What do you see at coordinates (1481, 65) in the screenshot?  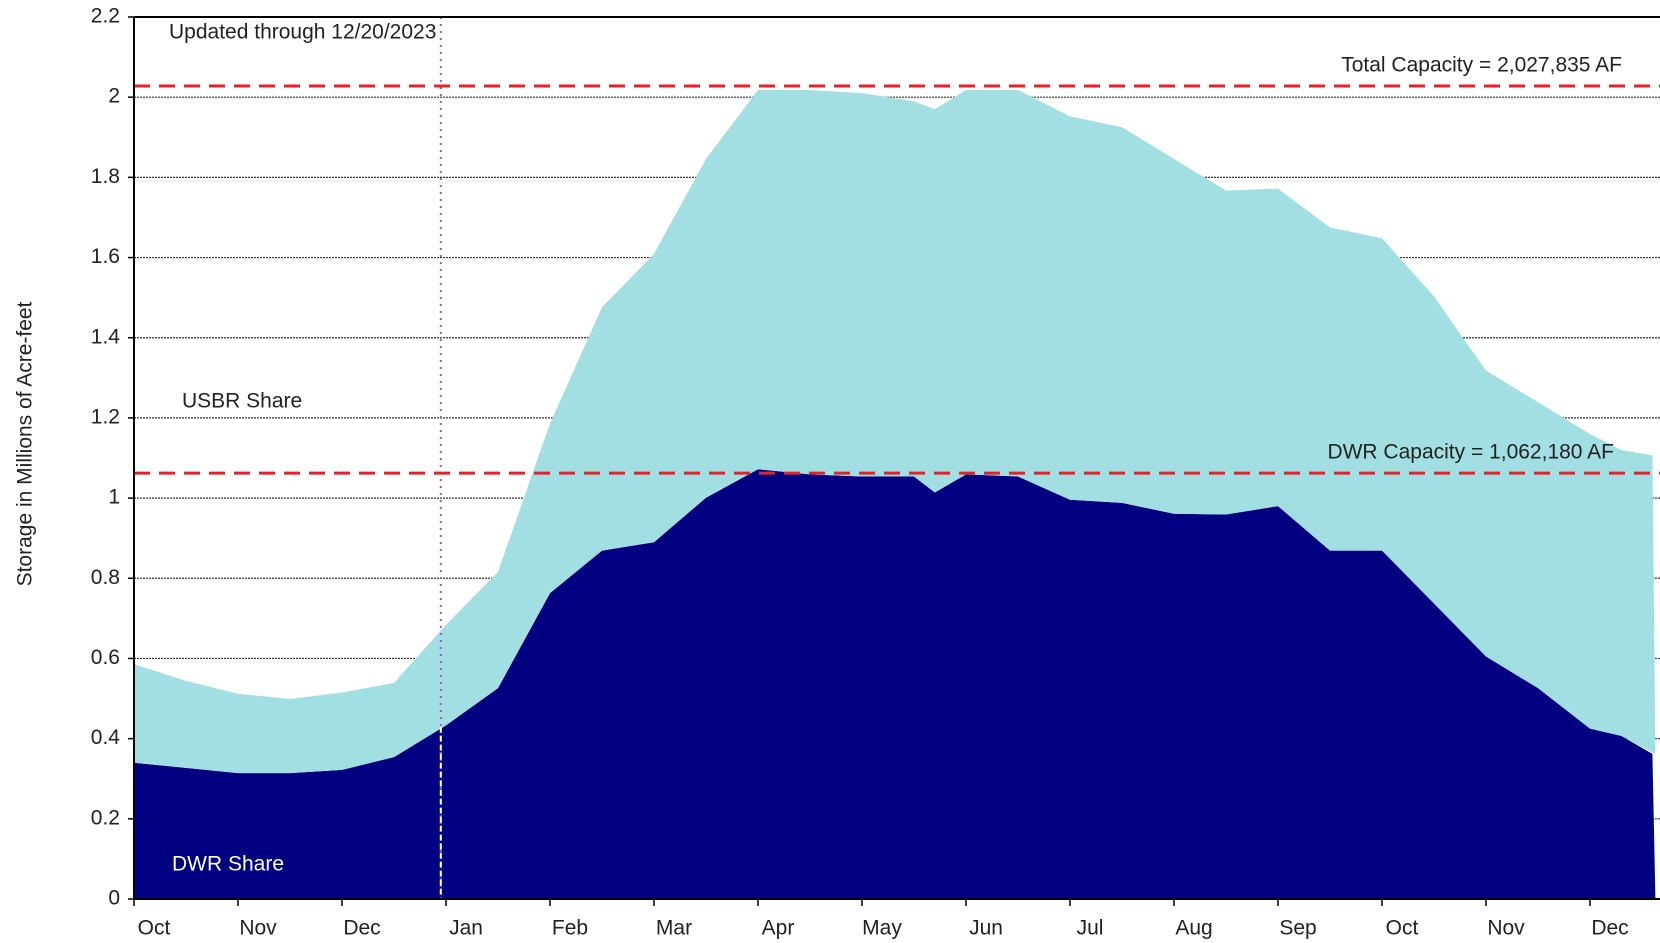 I see `capacity-label: Total Capacity = 2,027,835 AF` at bounding box center [1481, 65].